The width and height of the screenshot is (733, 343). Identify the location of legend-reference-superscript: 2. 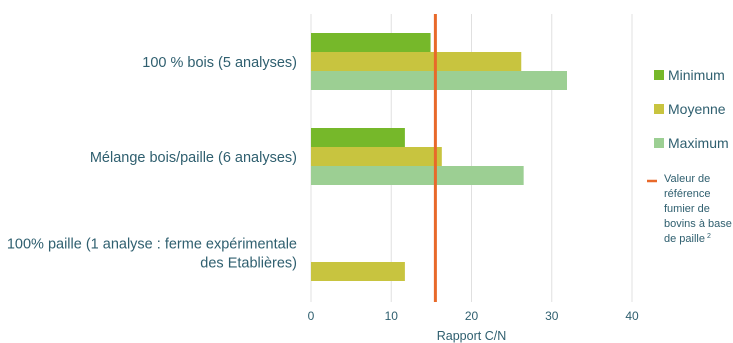
(709, 236).